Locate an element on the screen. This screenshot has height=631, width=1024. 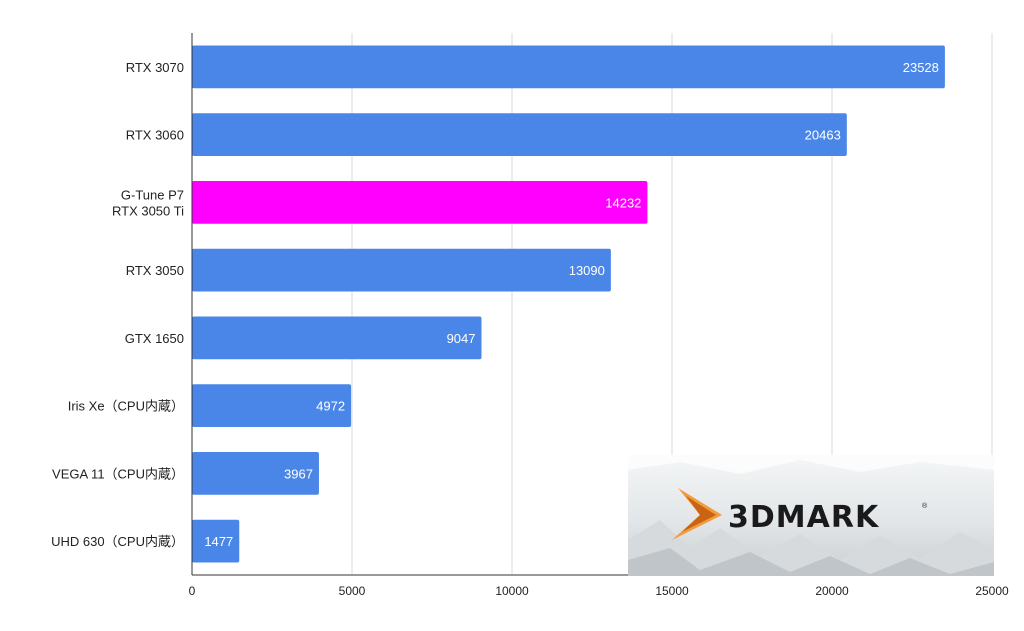
snow-ridge is located at coordinates (811, 464).